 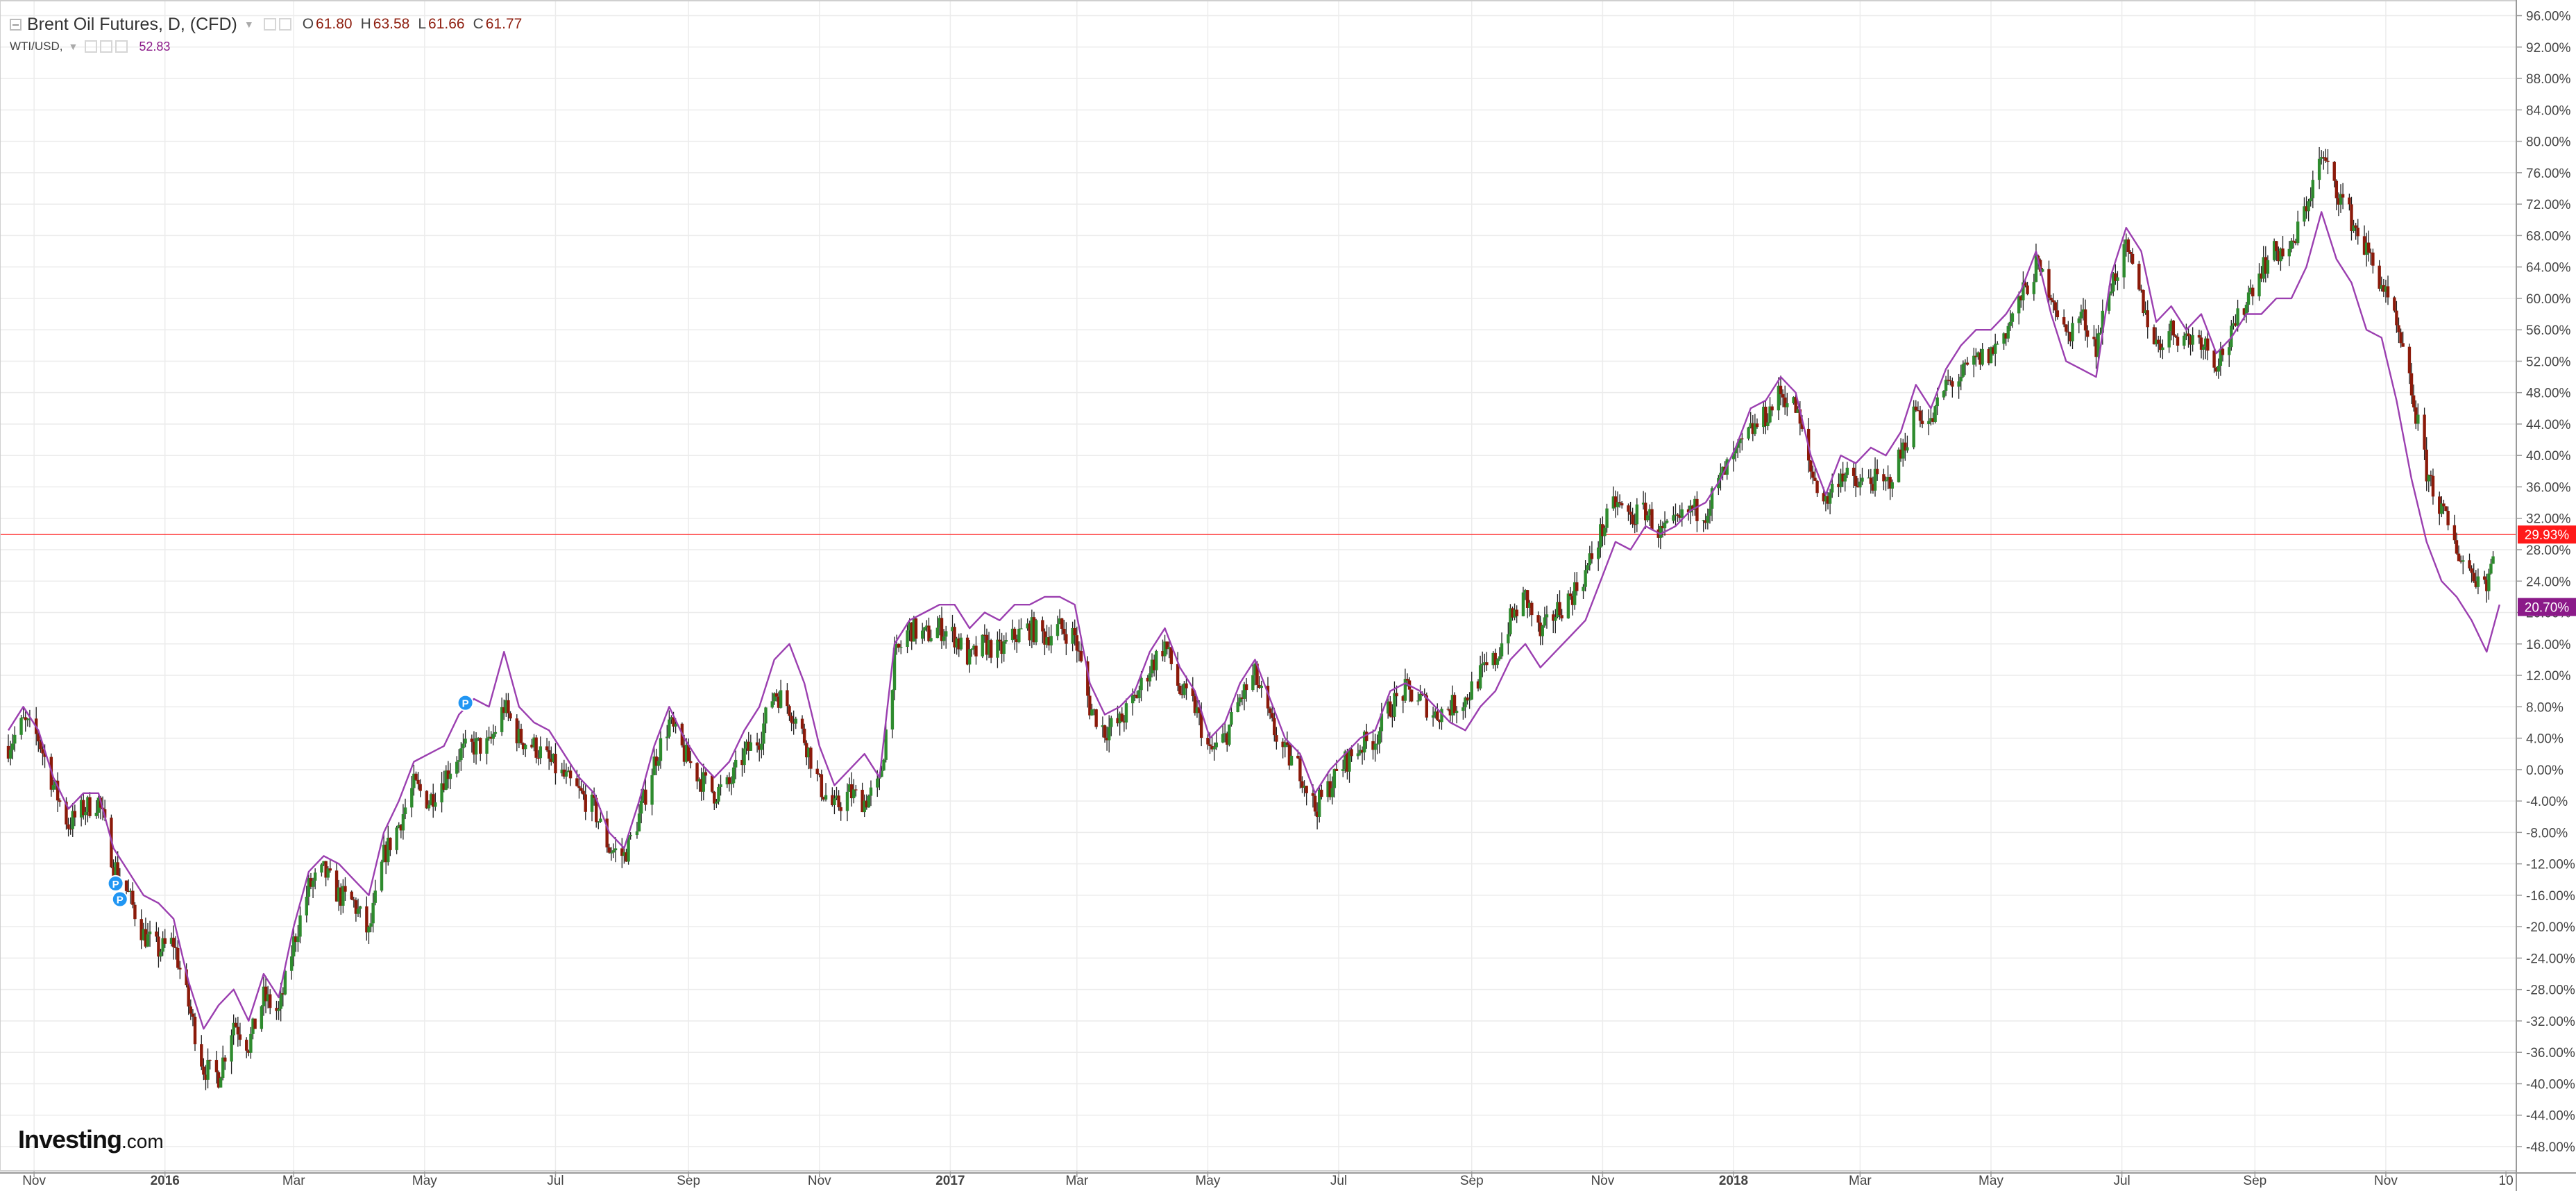 What do you see at coordinates (16, 25) in the screenshot?
I see `collapse-icon` at bounding box center [16, 25].